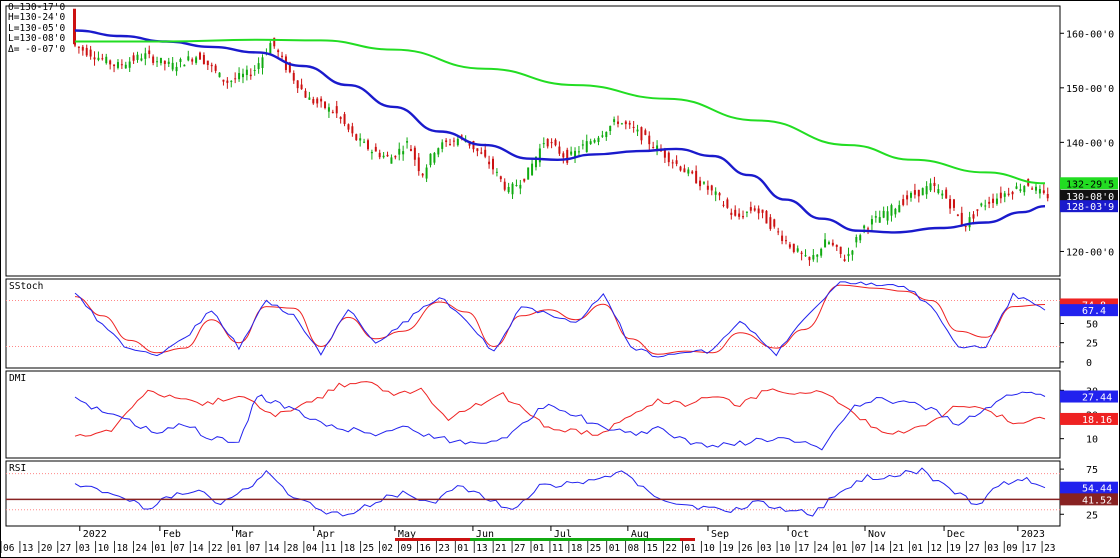 This screenshot has height=558, width=1120. I want to click on day-label: 16, so click(425, 548).